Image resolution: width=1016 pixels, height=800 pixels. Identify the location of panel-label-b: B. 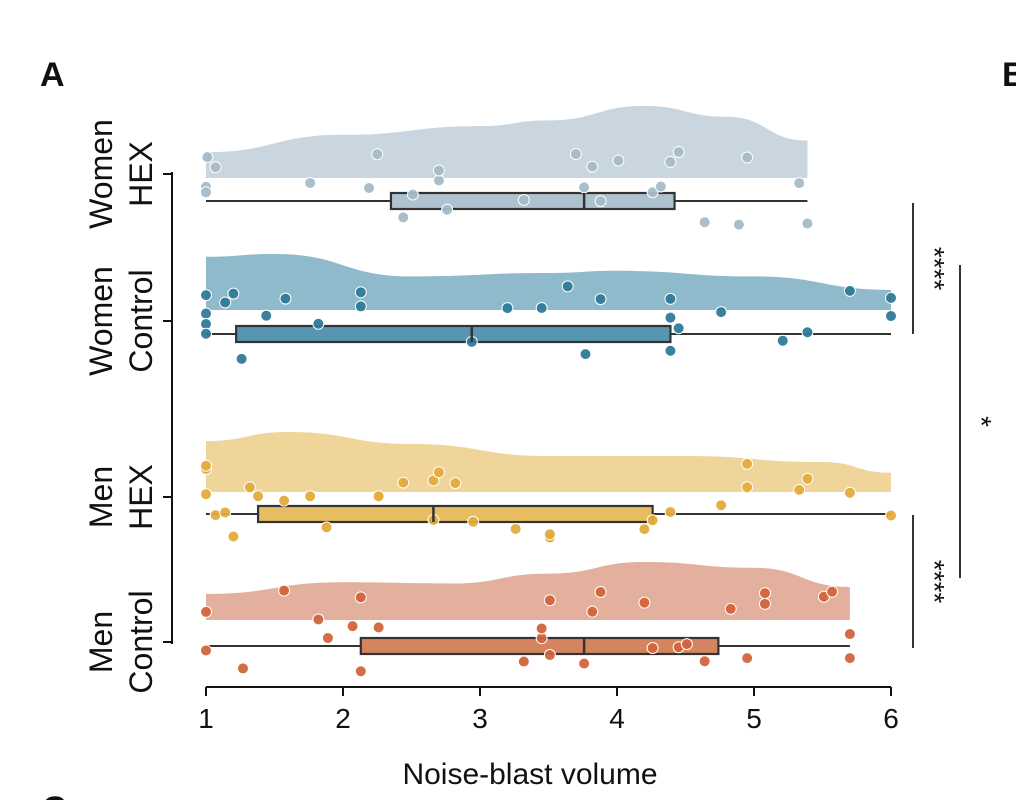
(1009, 75).